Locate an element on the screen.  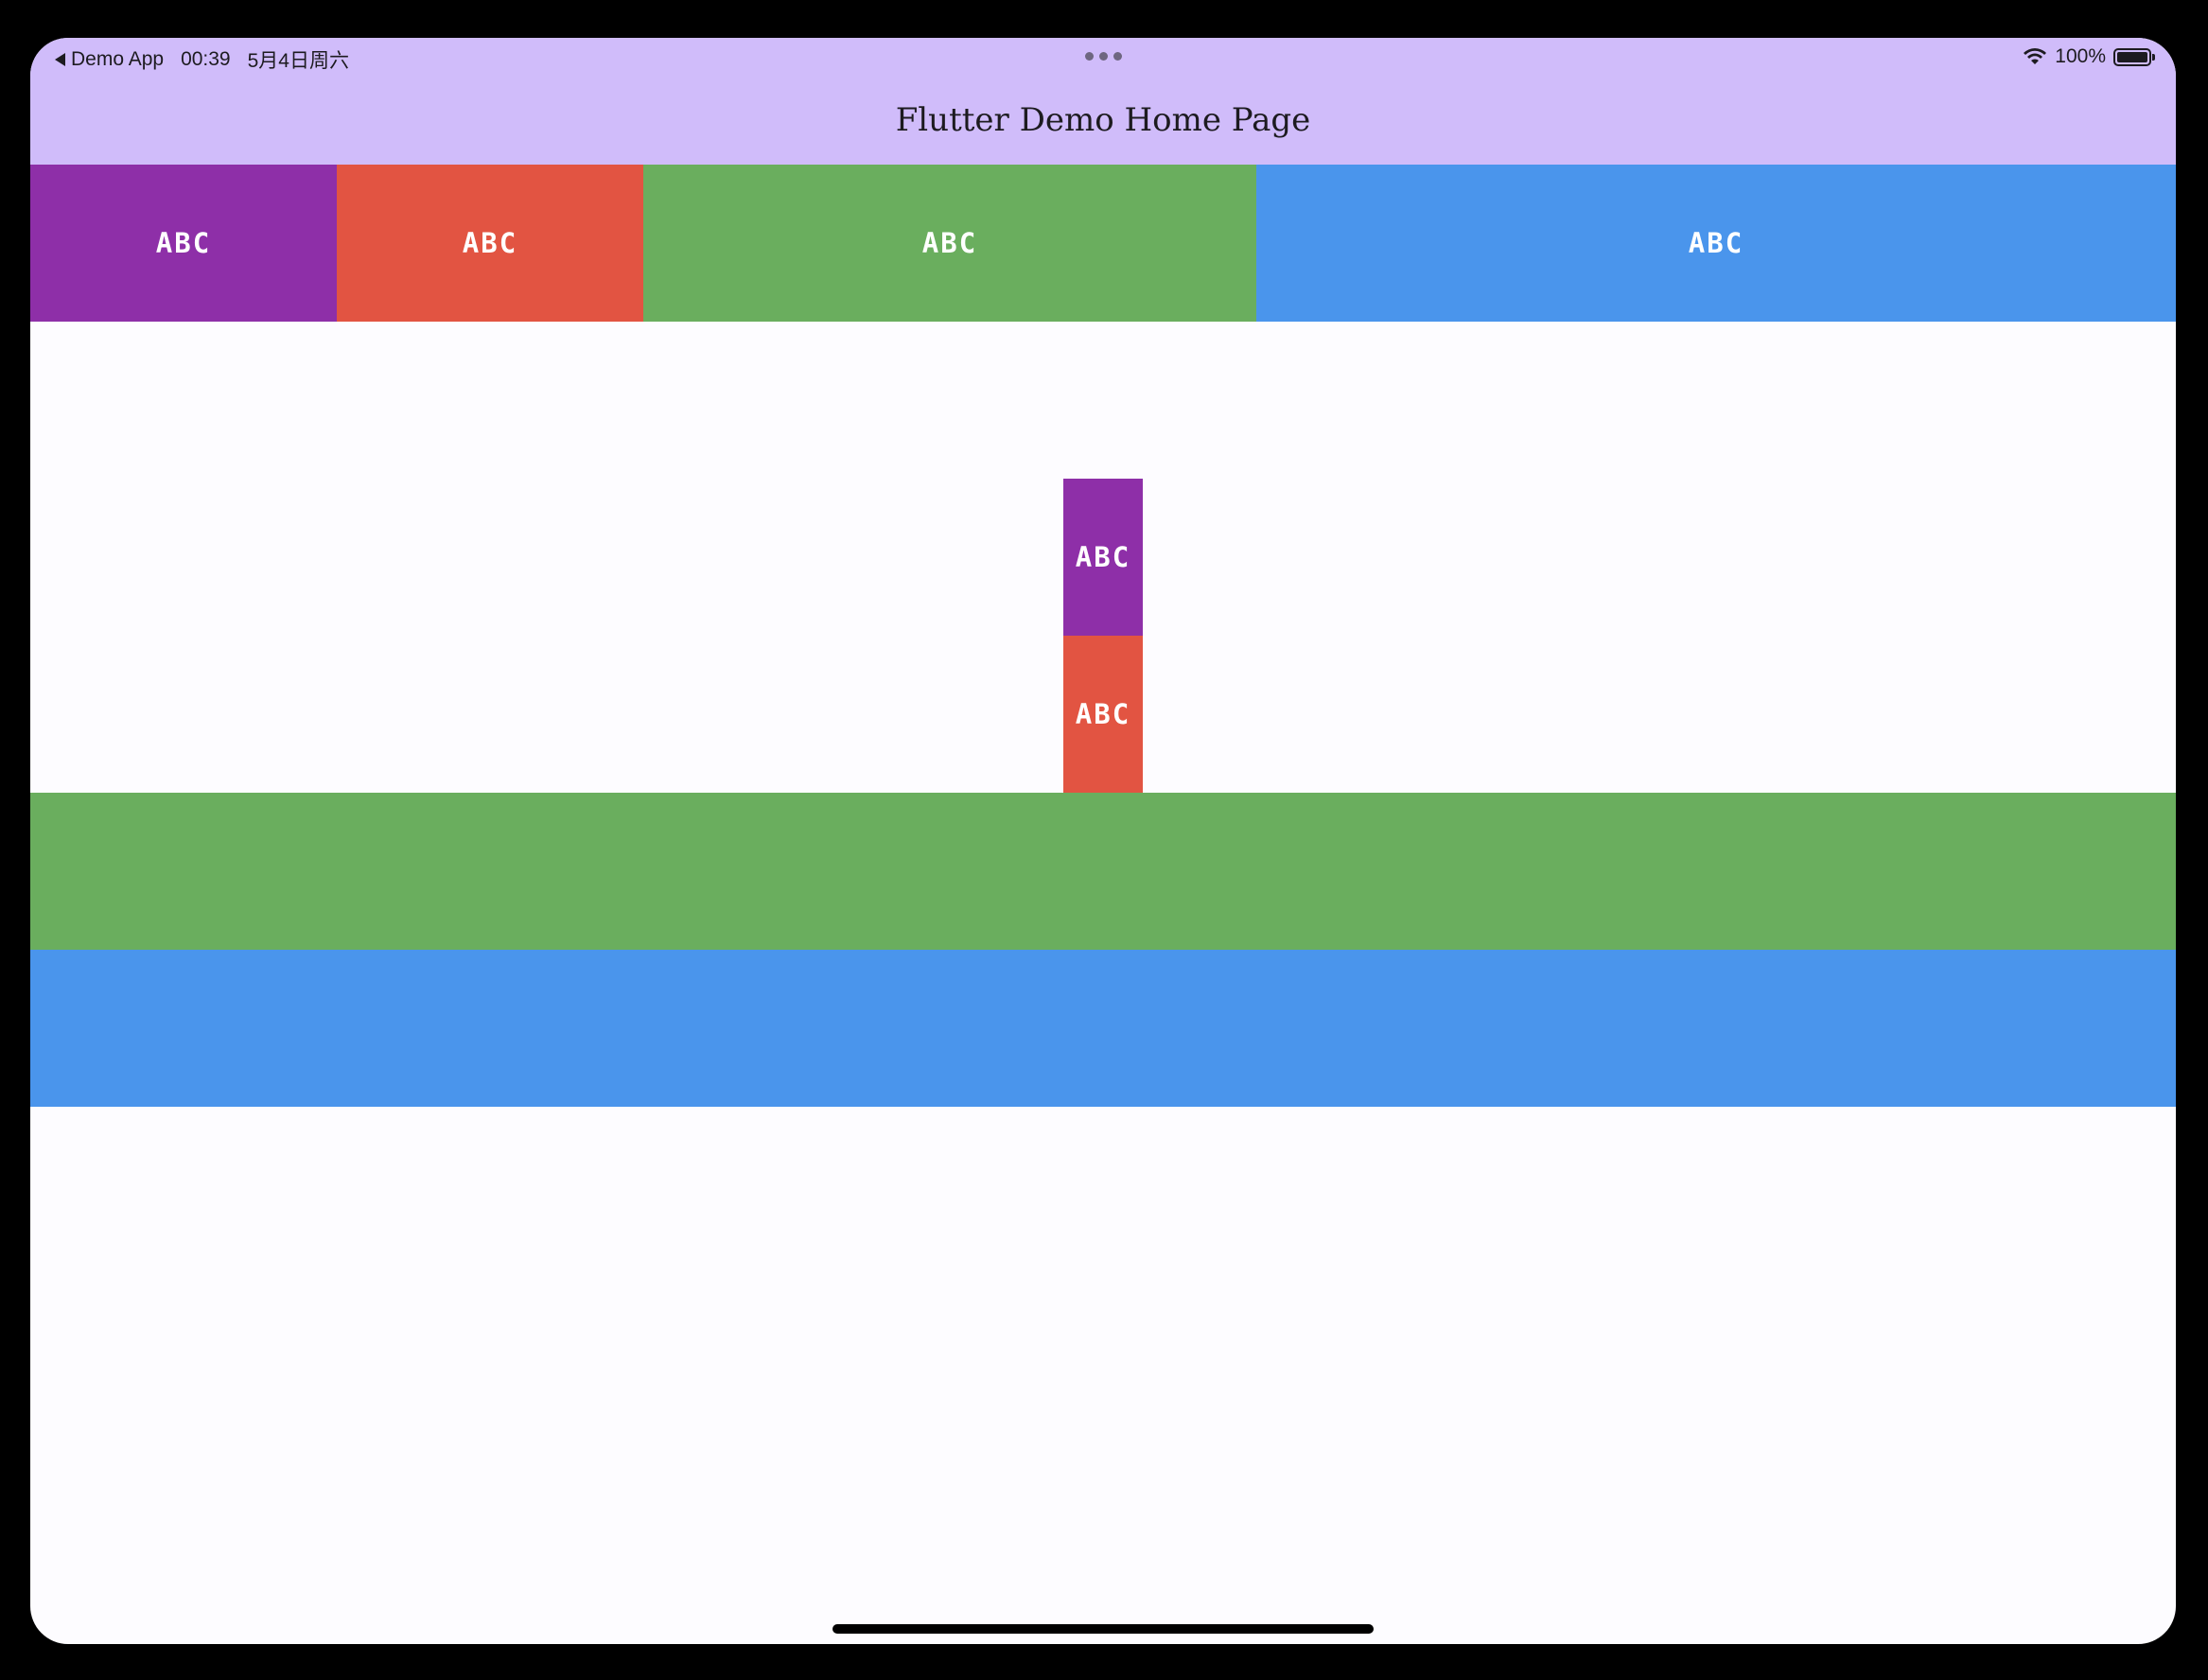
battery-percent: 100% is located at coordinates (2081, 56).